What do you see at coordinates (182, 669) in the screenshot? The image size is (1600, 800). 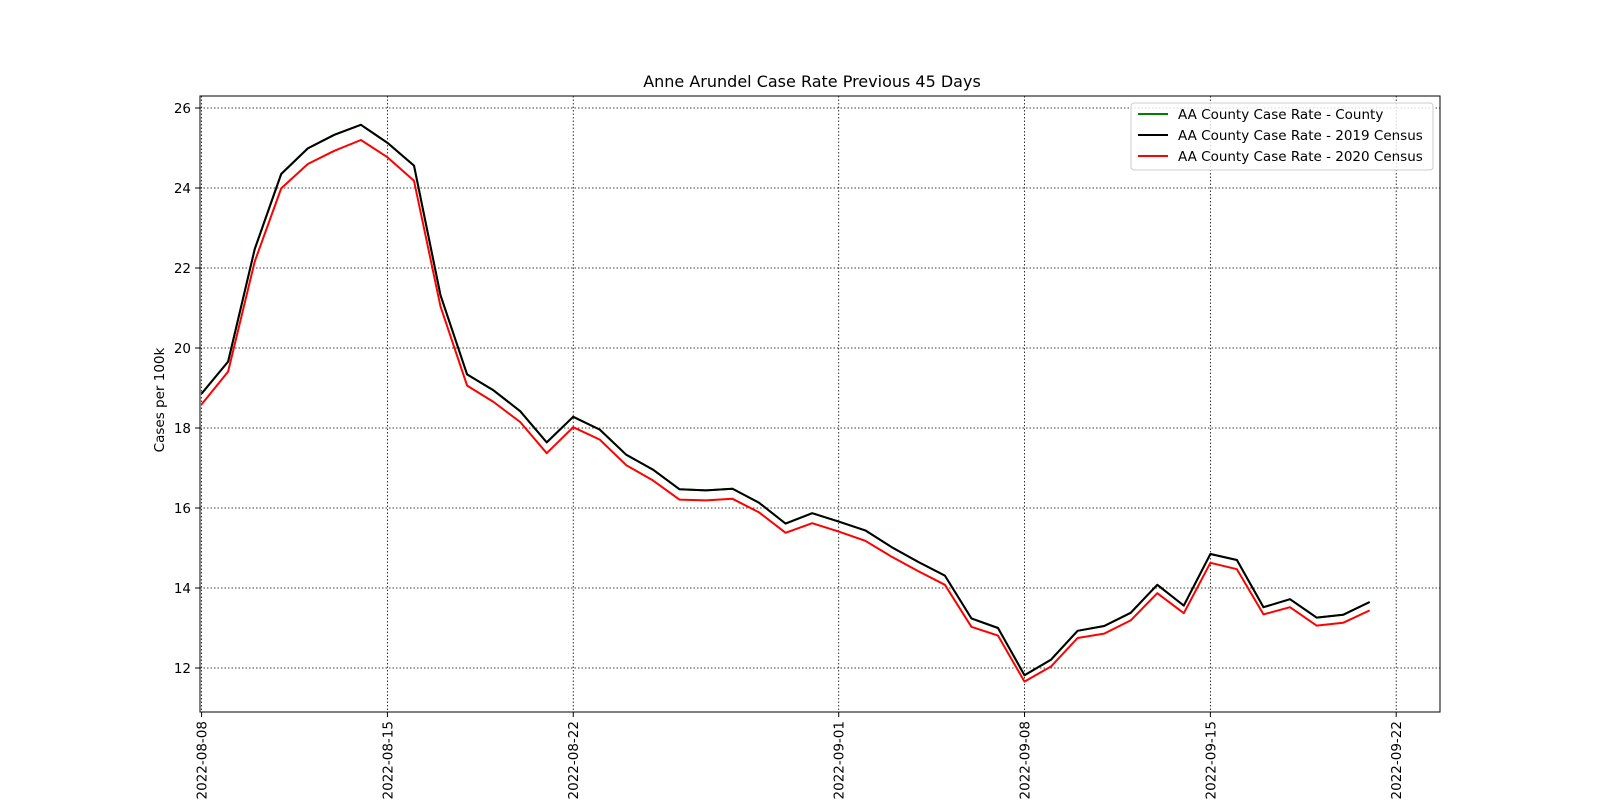 I see `y-tick-label: 12` at bounding box center [182, 669].